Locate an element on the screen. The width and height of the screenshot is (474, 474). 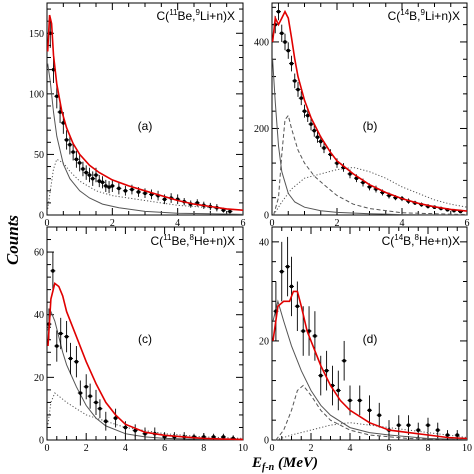
fit-curve-total is located at coordinates (145, 361).